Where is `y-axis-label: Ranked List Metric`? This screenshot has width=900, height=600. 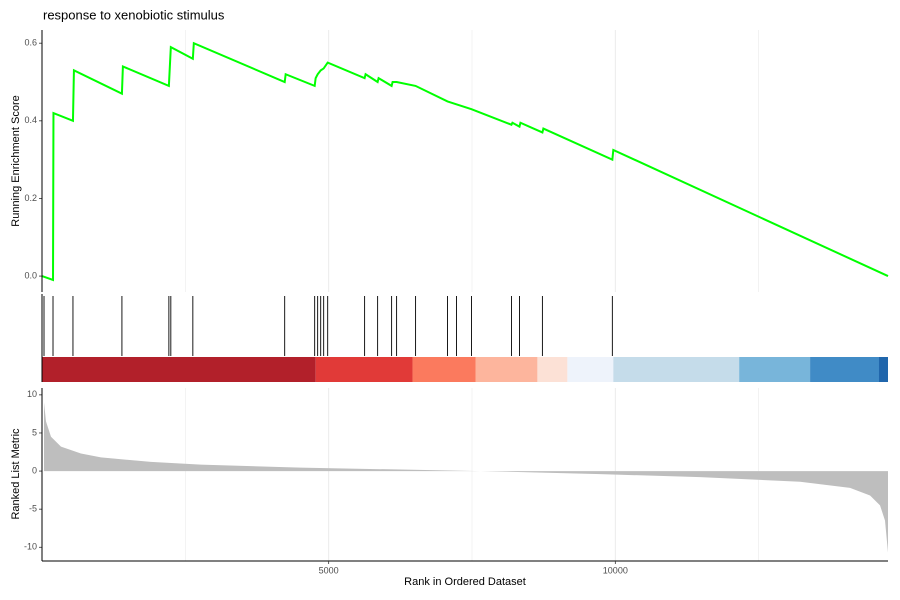 y-axis-label: Ranked List Metric is located at coordinates (16, 474).